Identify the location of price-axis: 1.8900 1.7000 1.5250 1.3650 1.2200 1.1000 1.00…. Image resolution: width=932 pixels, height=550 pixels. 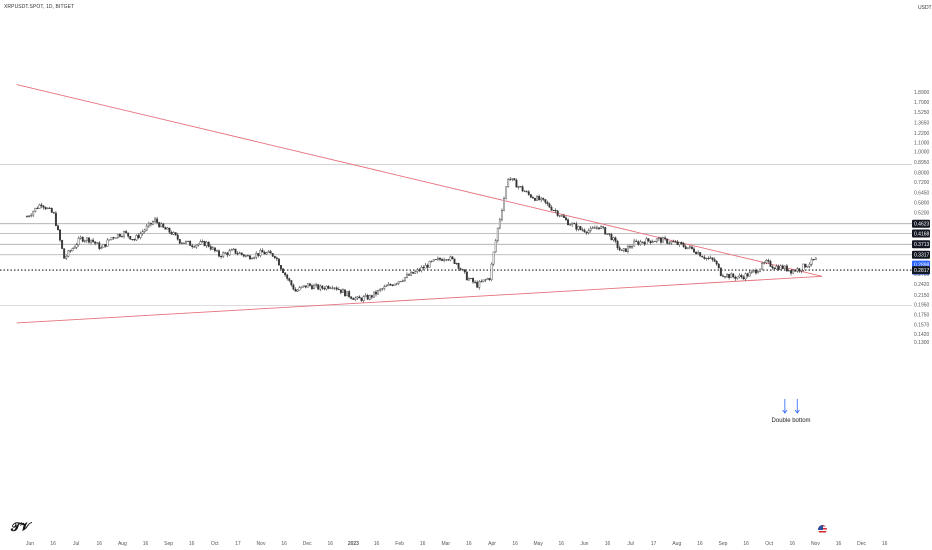
(922, 218).